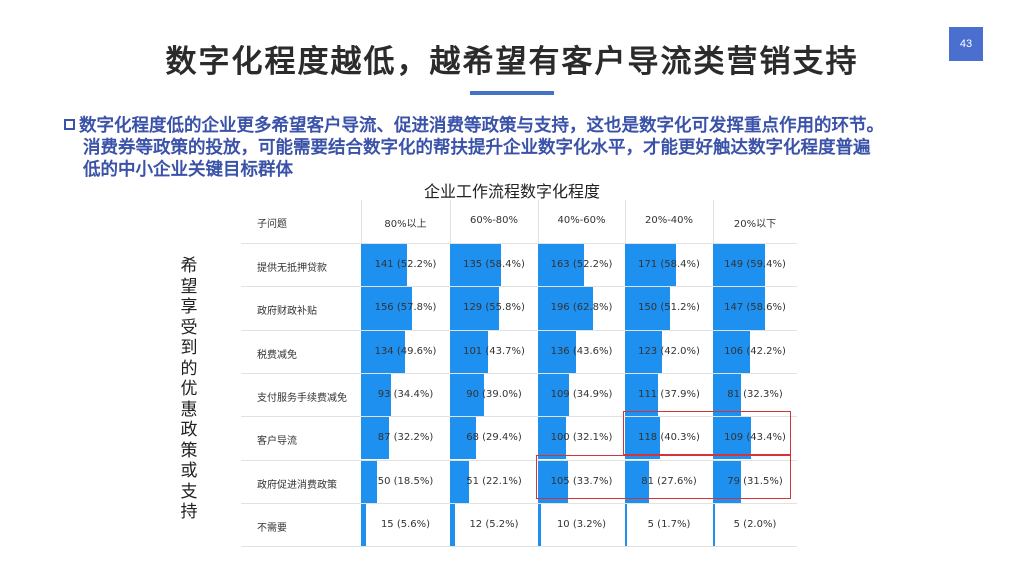 This screenshot has width=1024, height=576. I want to click on cell-value: 141 (52.2%), so click(405, 264).